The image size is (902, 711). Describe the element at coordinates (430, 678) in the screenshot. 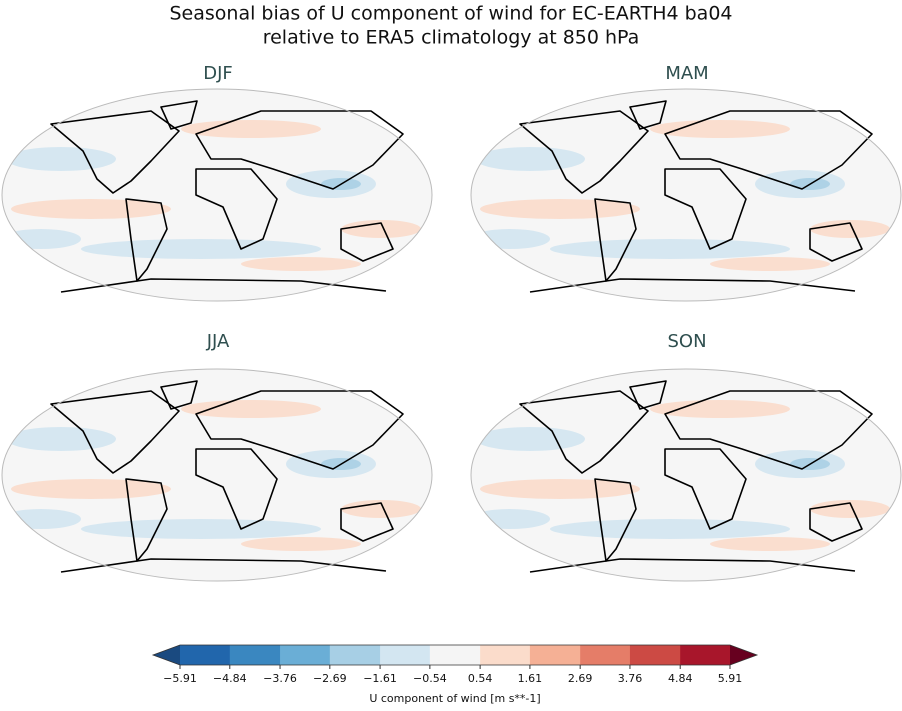

I see `colorbar-tick-label: −0.54` at that location.